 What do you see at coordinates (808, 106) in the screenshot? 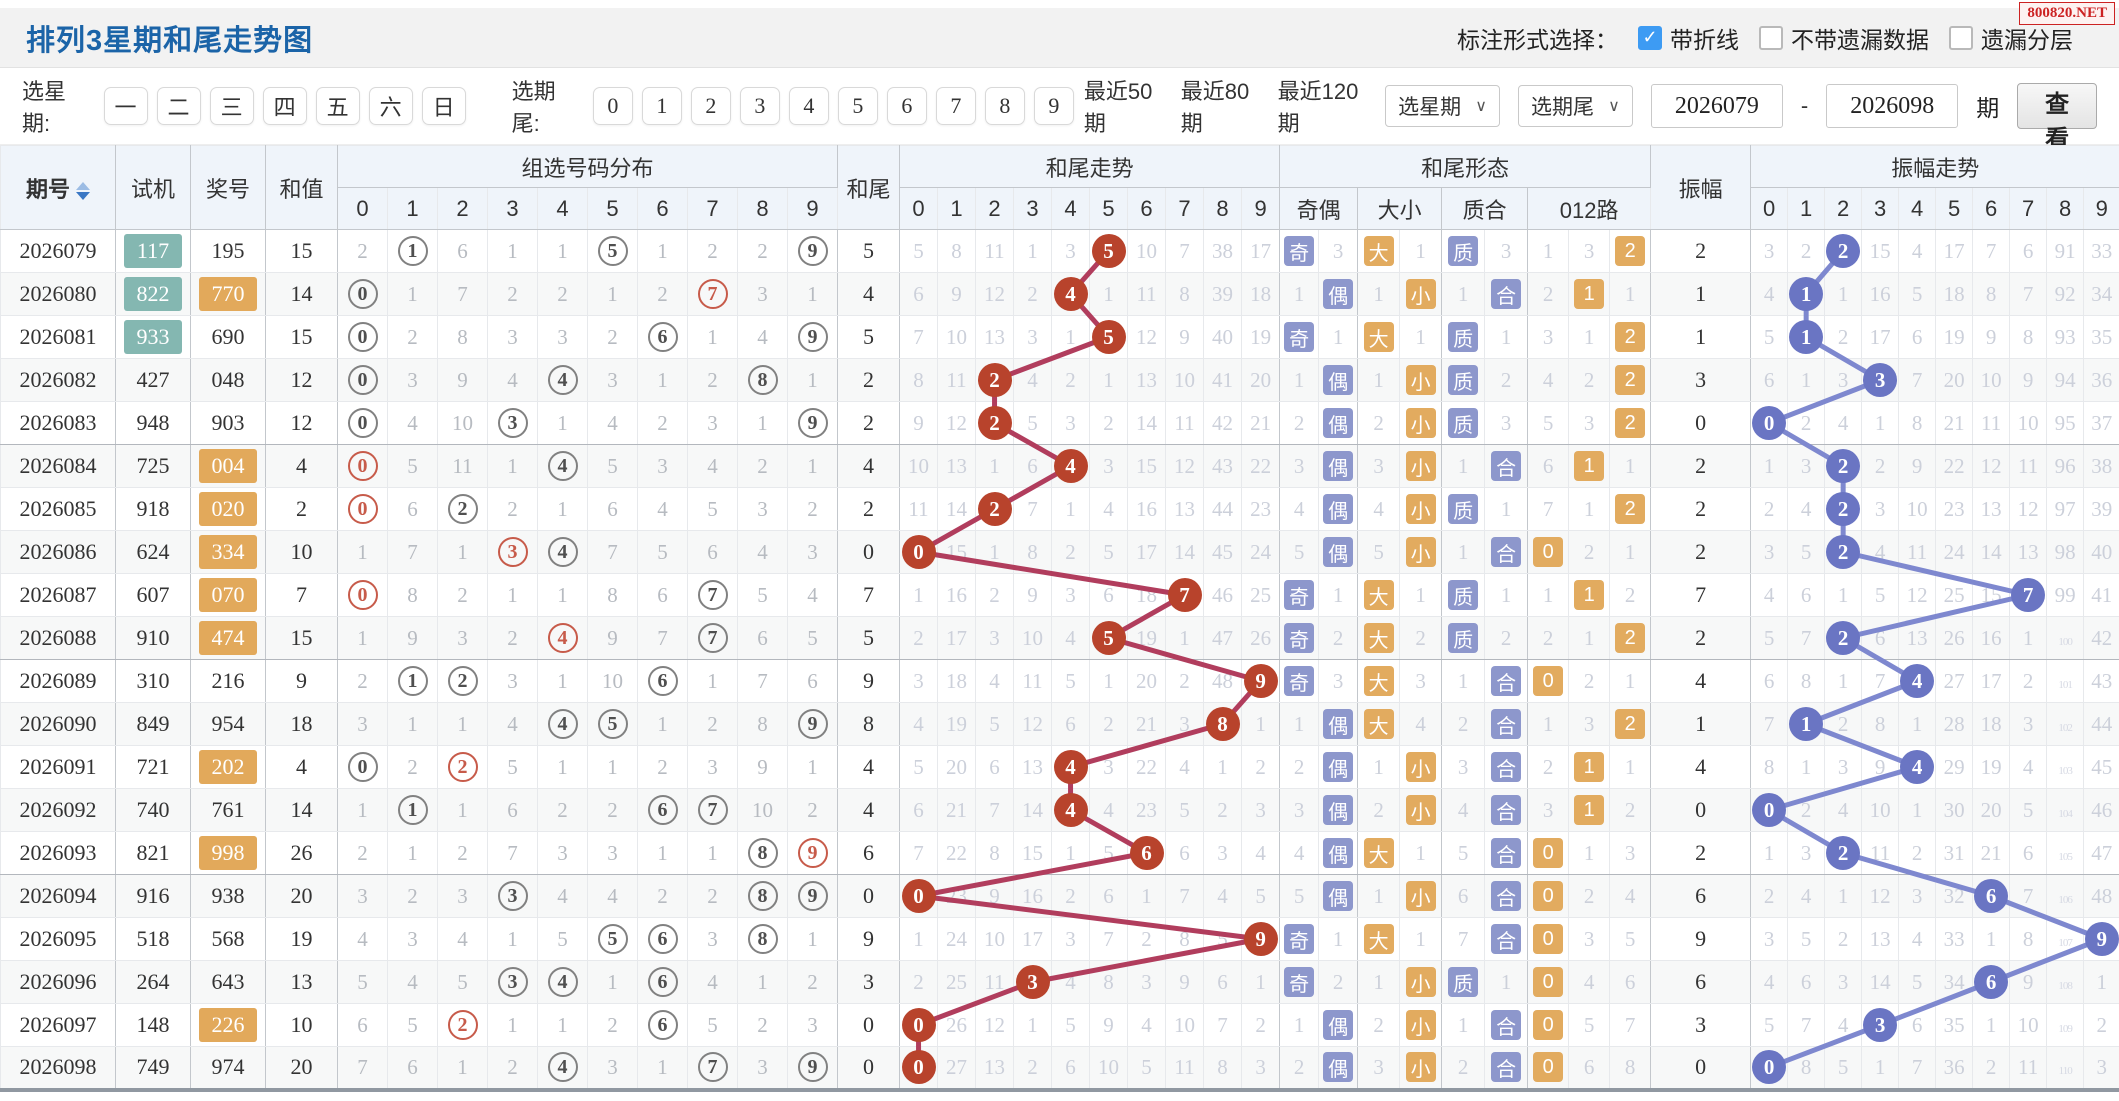
I see `tail-button-4: 4` at bounding box center [808, 106].